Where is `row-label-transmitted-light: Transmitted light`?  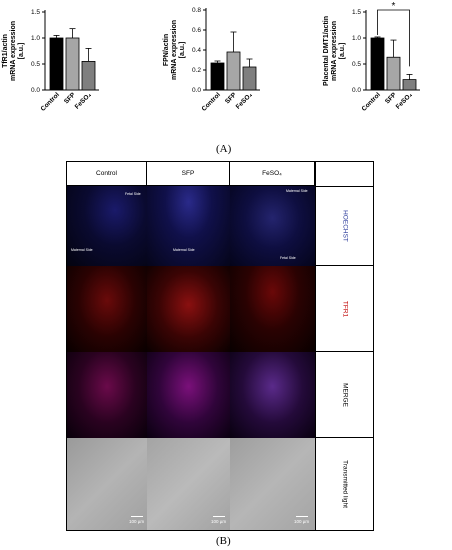
row-label-transmitted-light: Transmitted light is located at coordinates (345, 484).